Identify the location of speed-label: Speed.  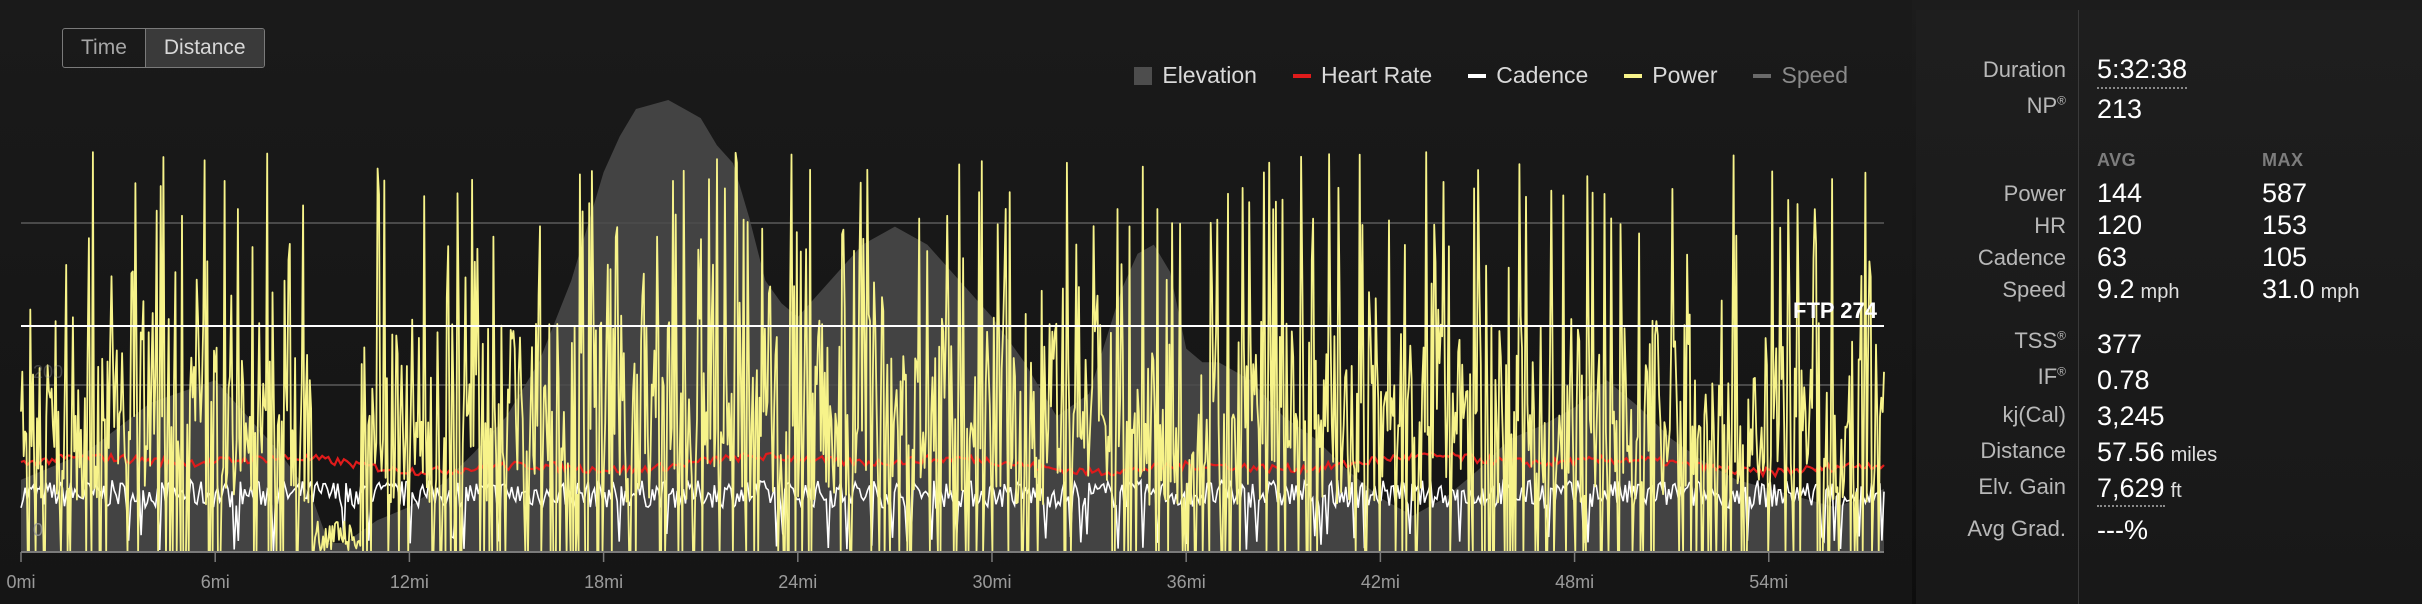
(2034, 289).